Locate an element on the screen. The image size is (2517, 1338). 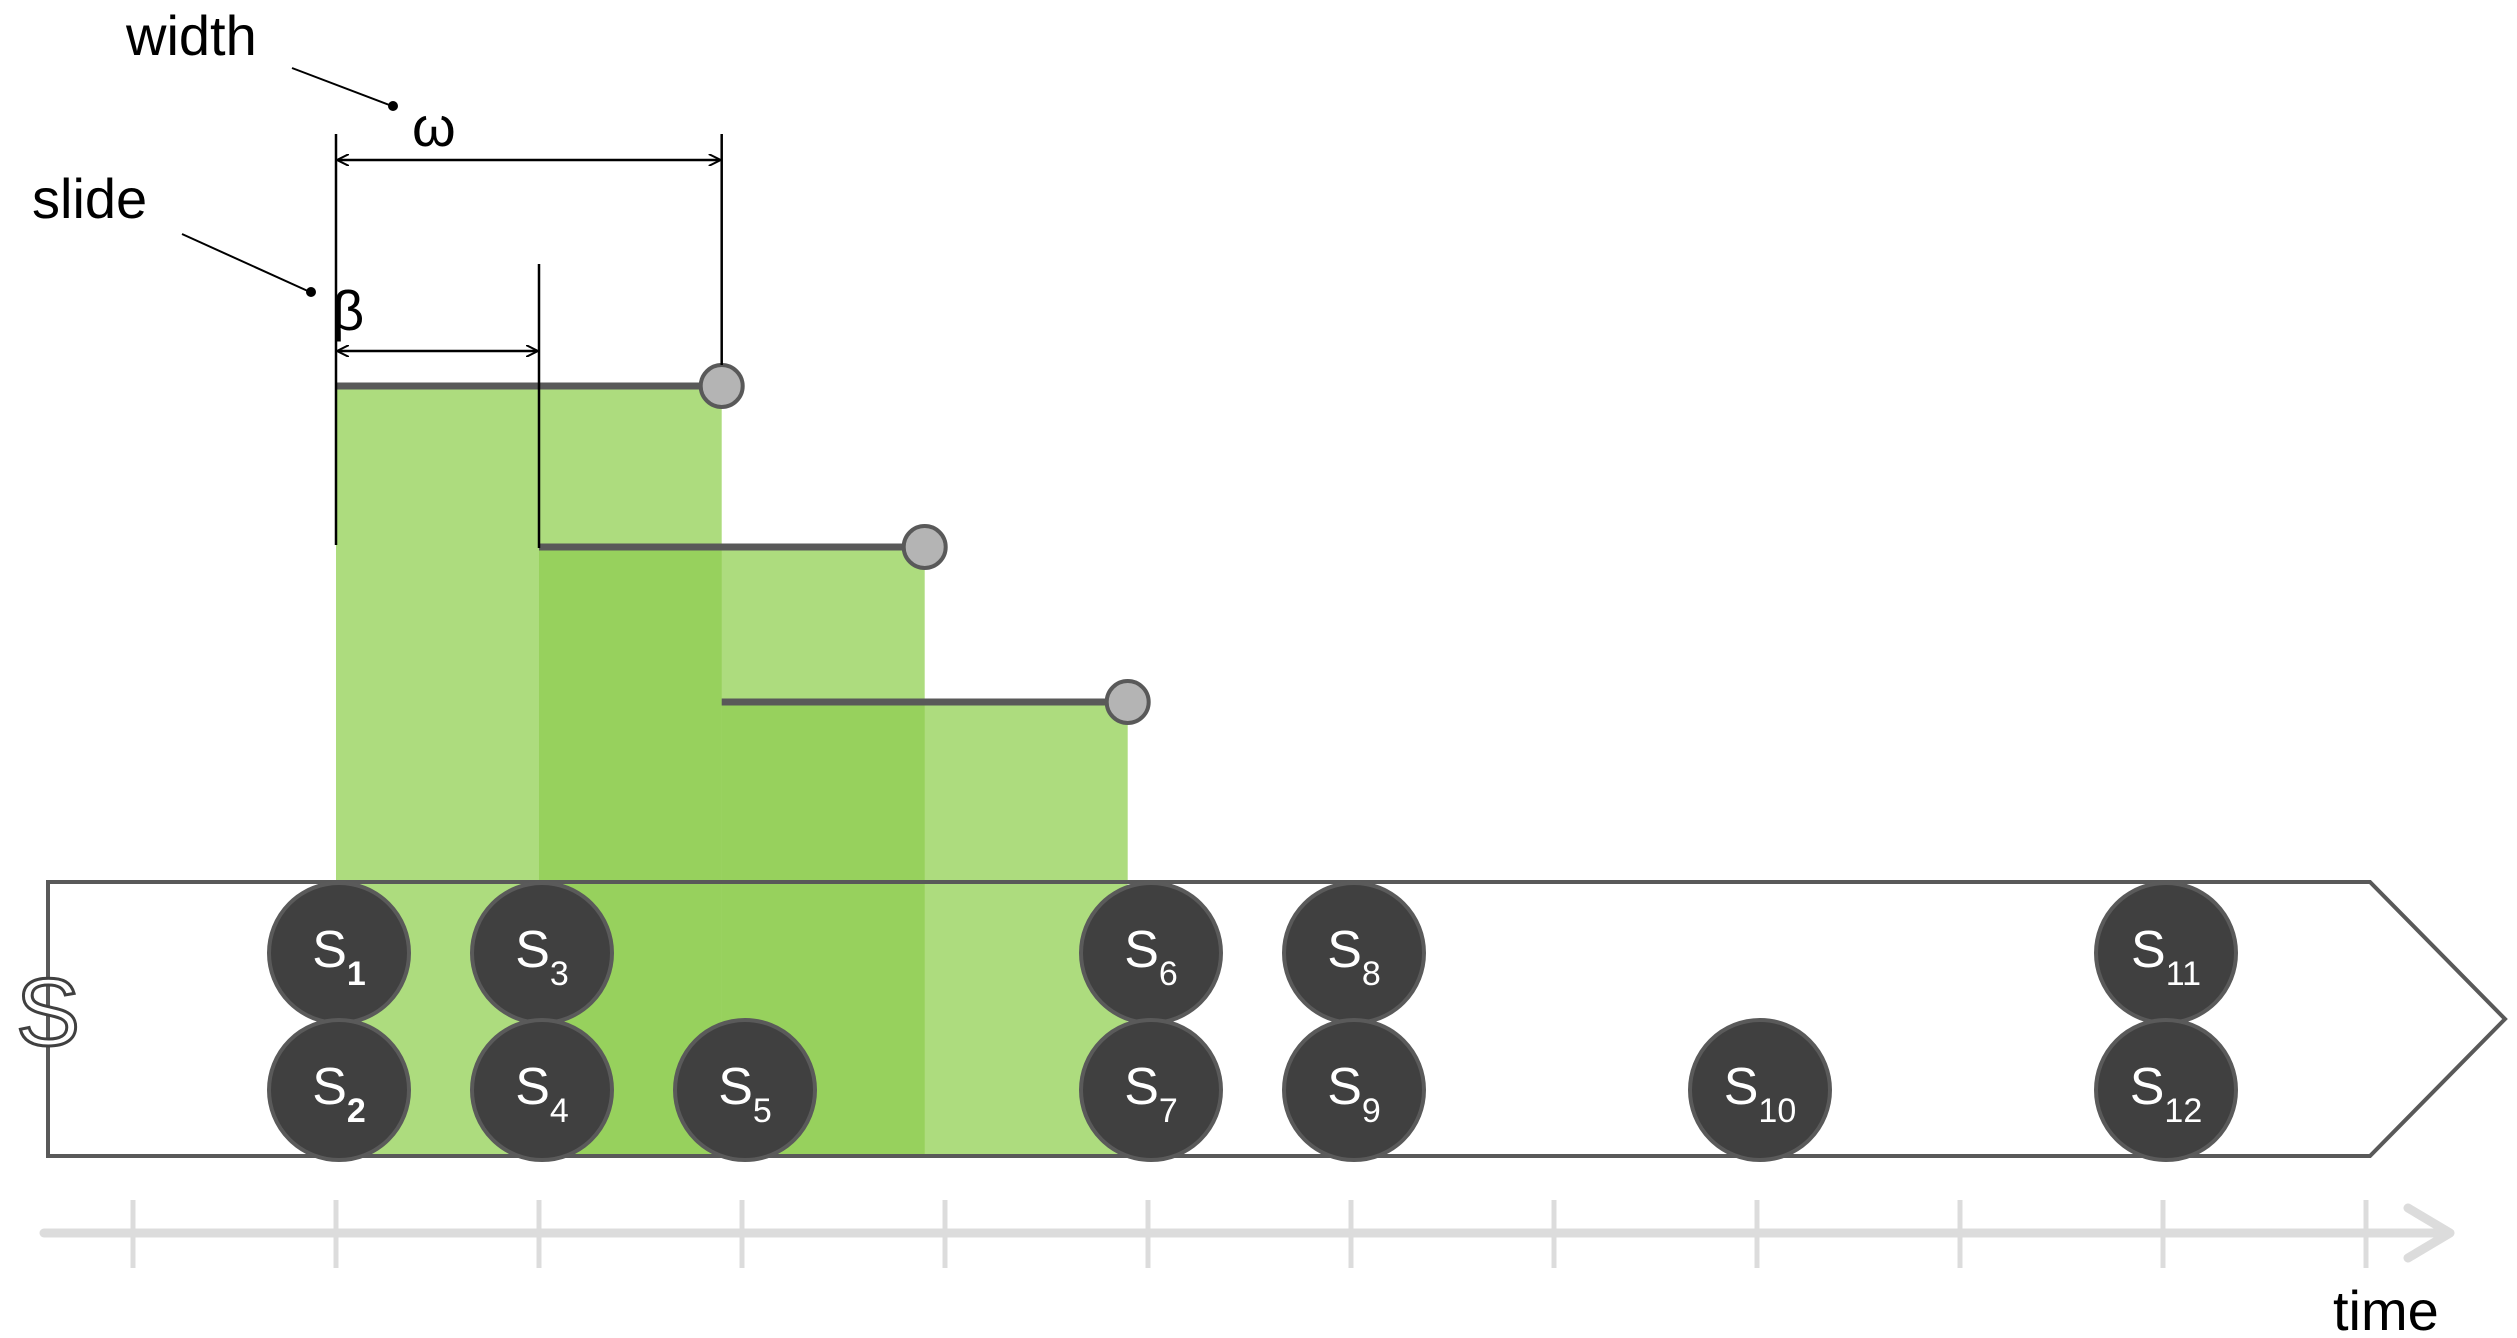
stream-element-label: S9 is located at coordinates (1354, 1094).